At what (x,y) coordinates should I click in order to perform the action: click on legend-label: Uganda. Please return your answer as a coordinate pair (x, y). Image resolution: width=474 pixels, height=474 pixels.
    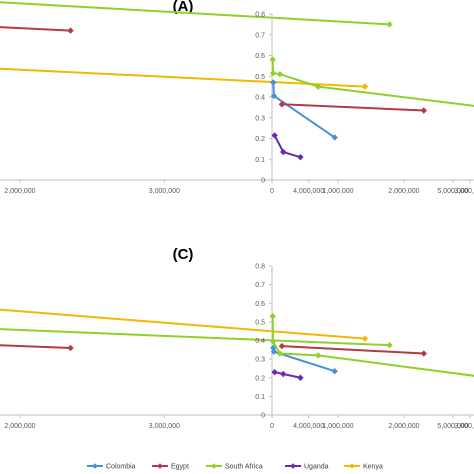
    Looking at the image, I should click on (316, 467).